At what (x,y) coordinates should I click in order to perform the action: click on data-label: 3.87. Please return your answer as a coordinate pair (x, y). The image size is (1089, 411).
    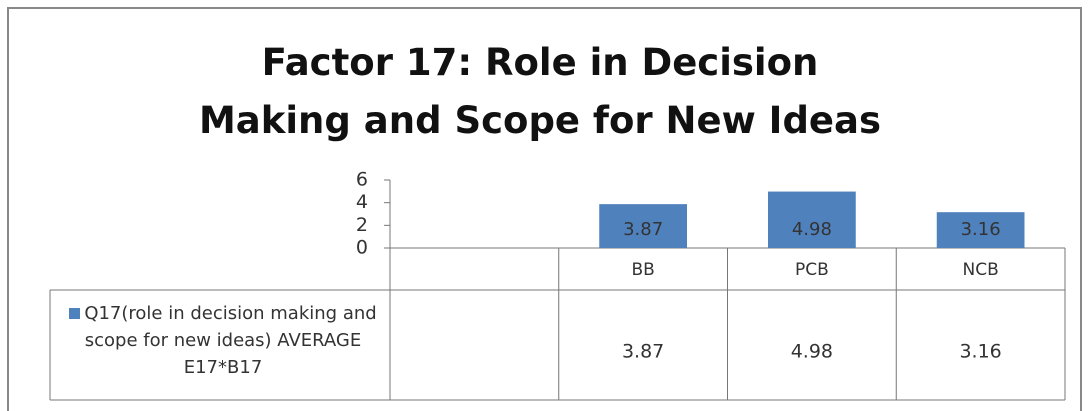
    Looking at the image, I should click on (643, 229).